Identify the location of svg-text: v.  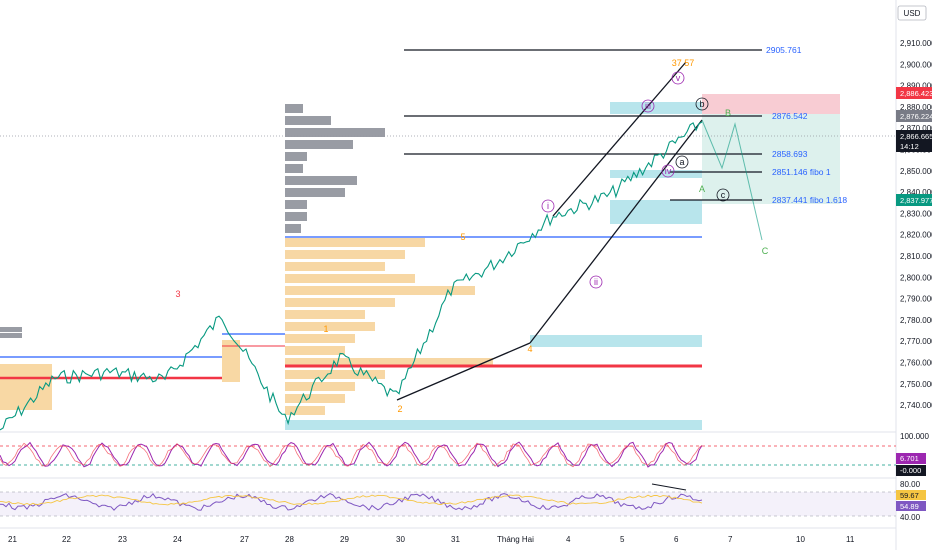
(678, 78).